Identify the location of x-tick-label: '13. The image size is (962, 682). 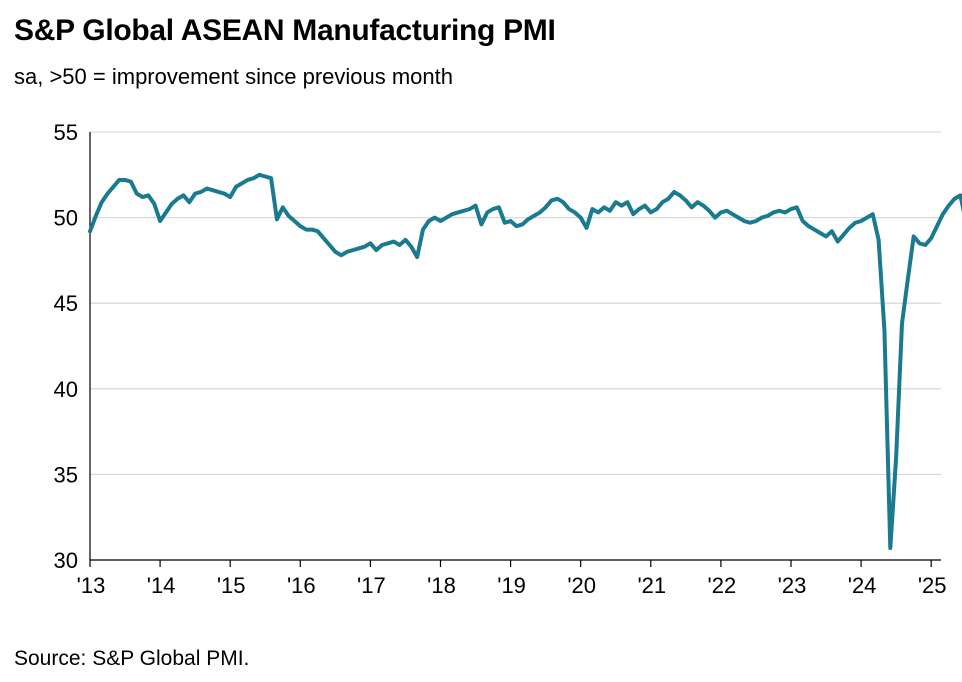
(91, 585).